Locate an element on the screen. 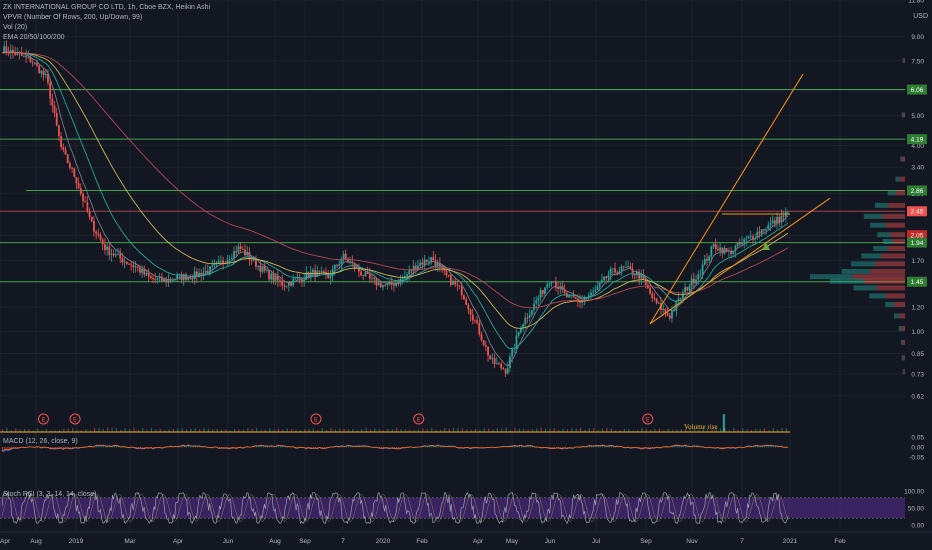 The height and width of the screenshot is (550, 932). macd-indicator-label: MACD (12, 26, close, 9) is located at coordinates (40, 441).